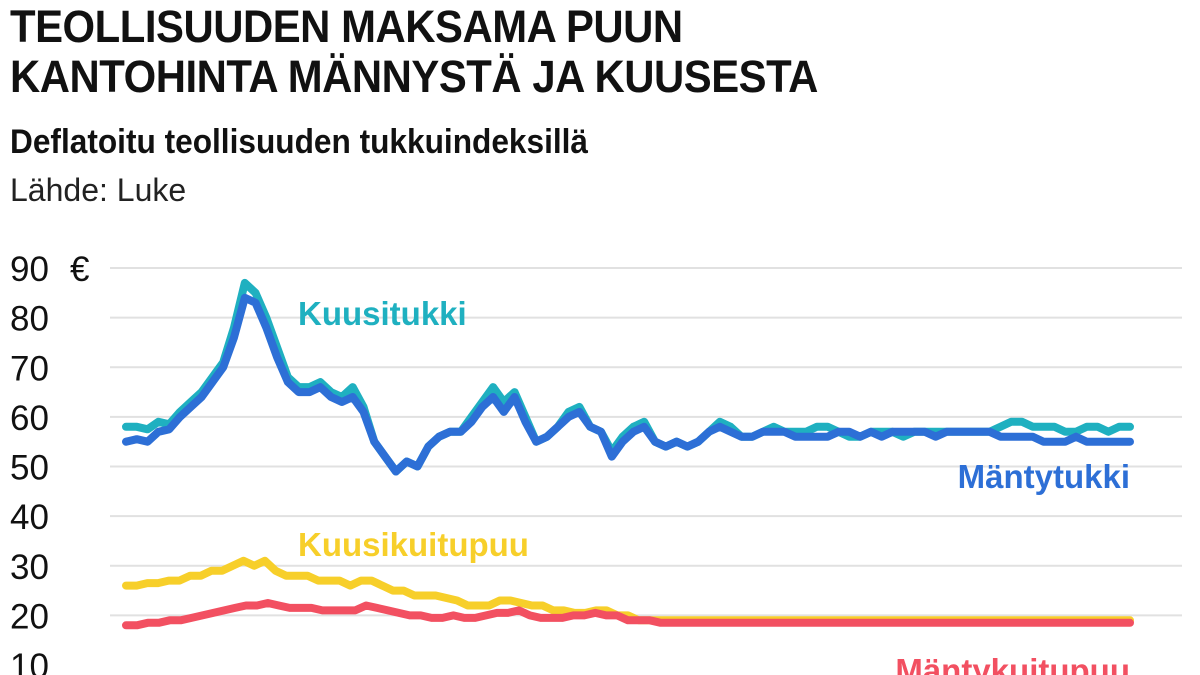 This screenshot has width=1200, height=675. What do you see at coordinates (382, 313) in the screenshot?
I see `series-label: Kuusitukki` at bounding box center [382, 313].